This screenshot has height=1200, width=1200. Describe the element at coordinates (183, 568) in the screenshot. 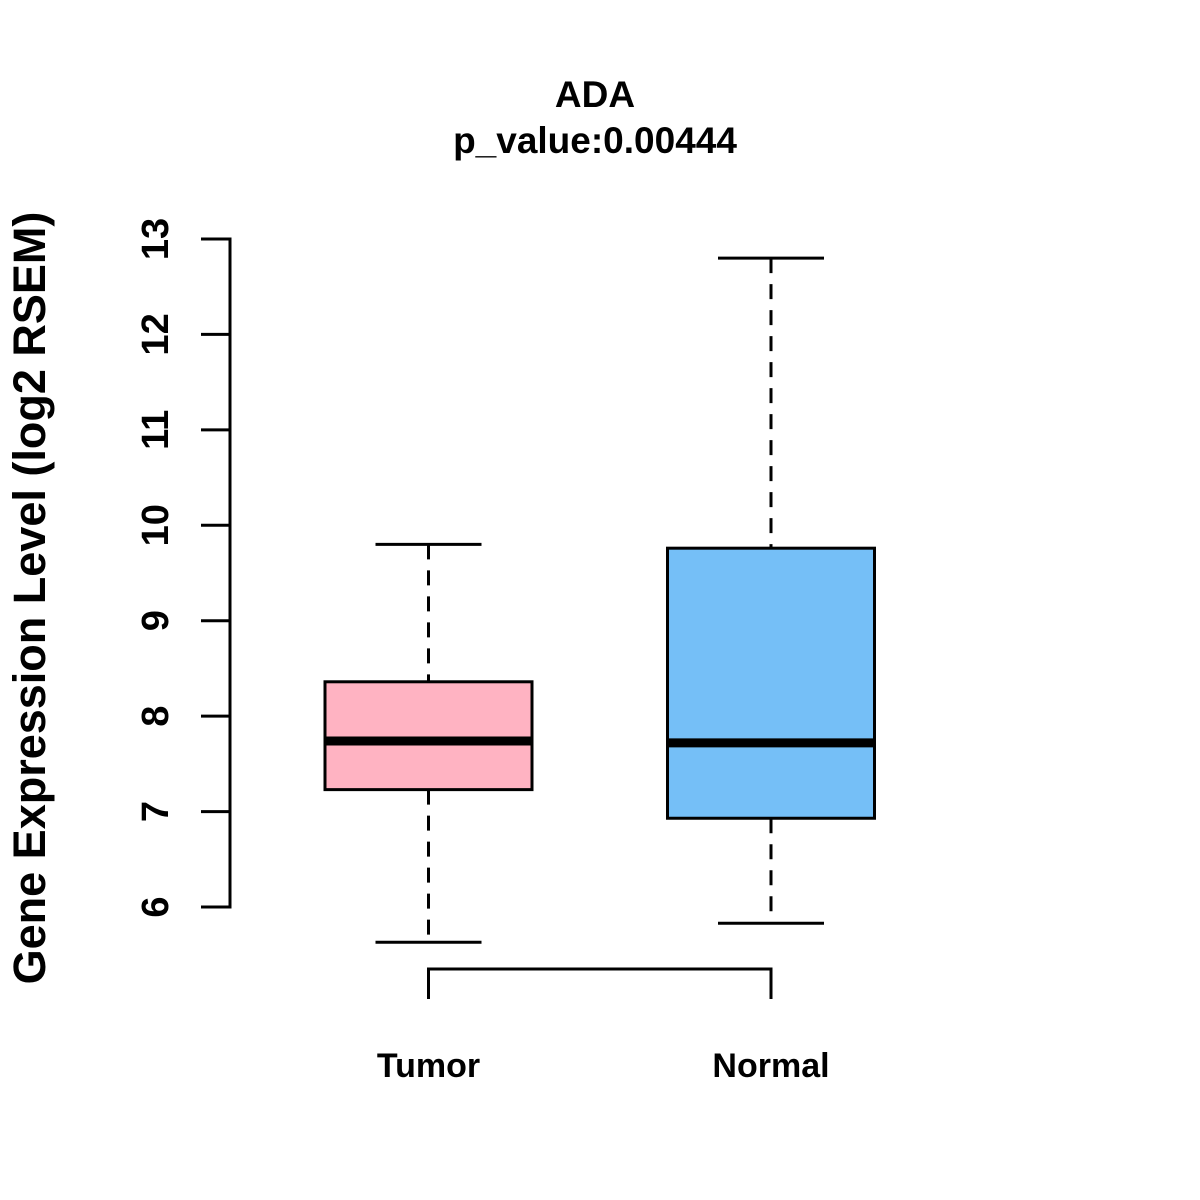

I see `y-axis: 6 7 8 9 10 11 12 13` at that location.